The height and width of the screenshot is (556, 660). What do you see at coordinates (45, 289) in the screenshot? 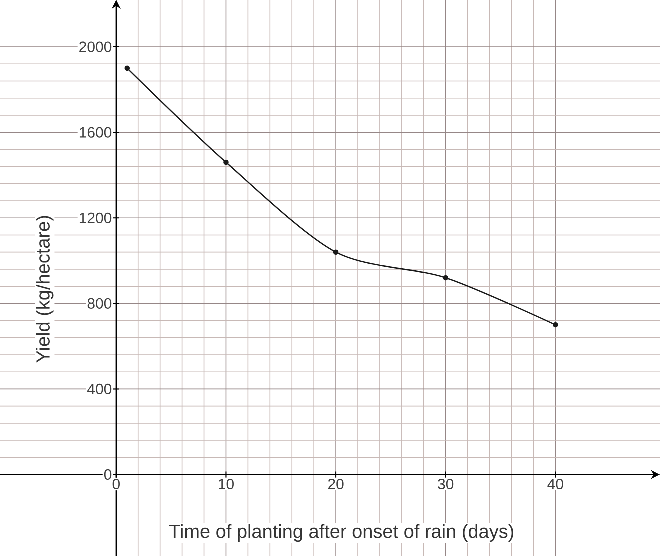
I see `y-axis-title: Yield (kg/hectare)` at bounding box center [45, 289].